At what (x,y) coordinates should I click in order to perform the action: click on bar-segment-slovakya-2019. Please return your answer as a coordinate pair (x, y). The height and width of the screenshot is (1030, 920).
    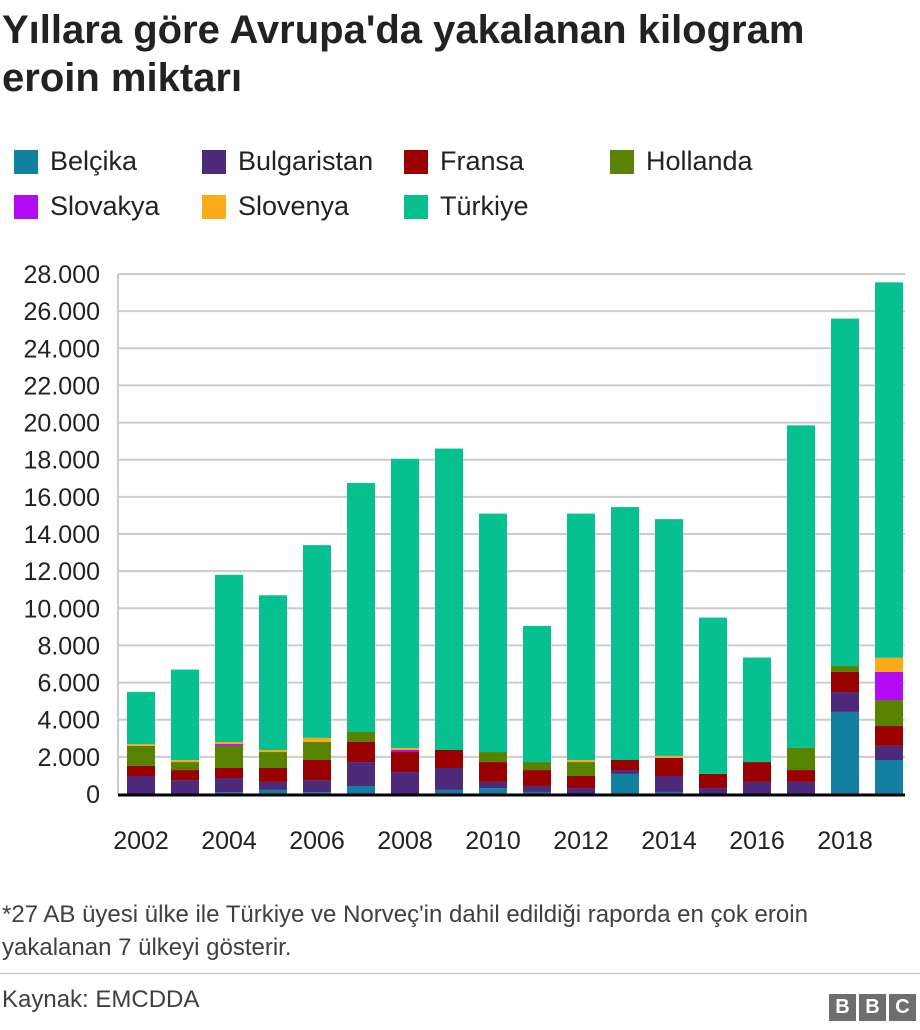
    Looking at the image, I should click on (889, 686).